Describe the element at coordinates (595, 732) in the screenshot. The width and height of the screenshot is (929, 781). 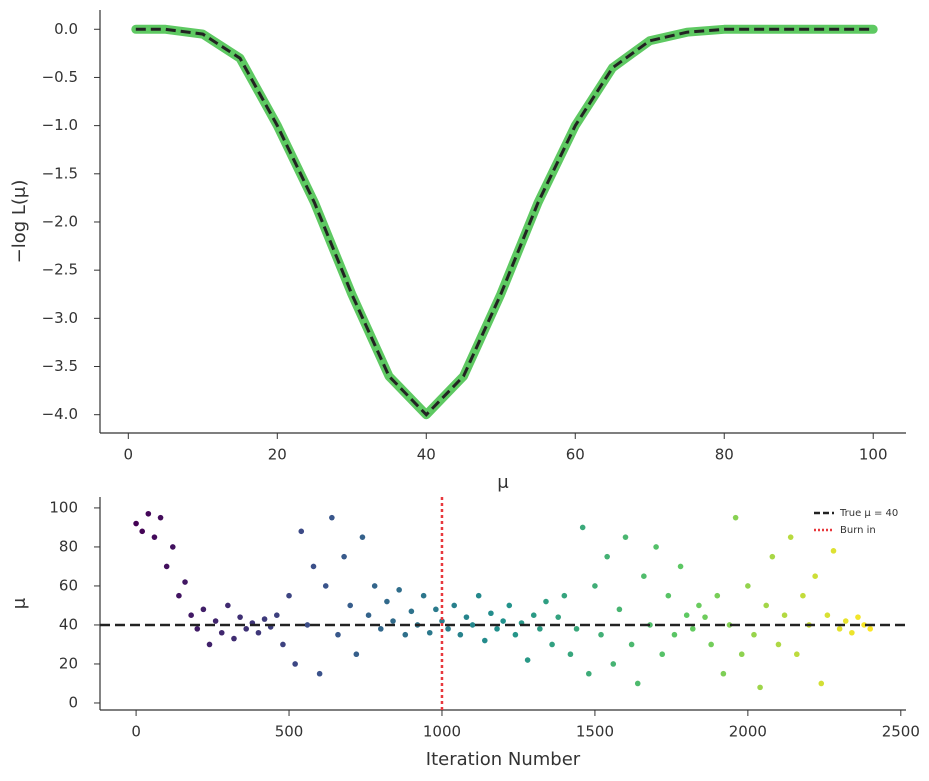
I see `x-tick-label: 1500` at that location.